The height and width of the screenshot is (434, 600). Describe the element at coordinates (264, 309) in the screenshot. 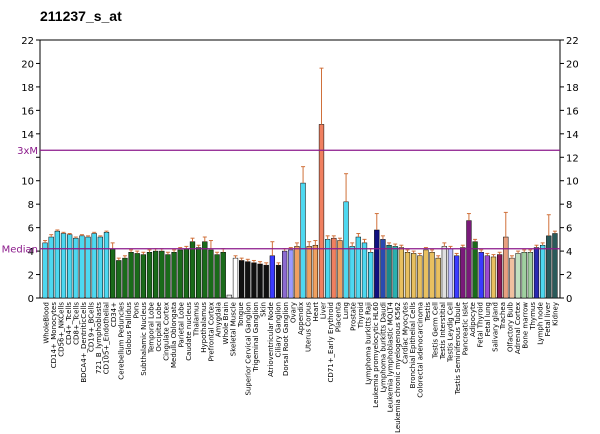

I see `x-tick-label: Skin` at that location.